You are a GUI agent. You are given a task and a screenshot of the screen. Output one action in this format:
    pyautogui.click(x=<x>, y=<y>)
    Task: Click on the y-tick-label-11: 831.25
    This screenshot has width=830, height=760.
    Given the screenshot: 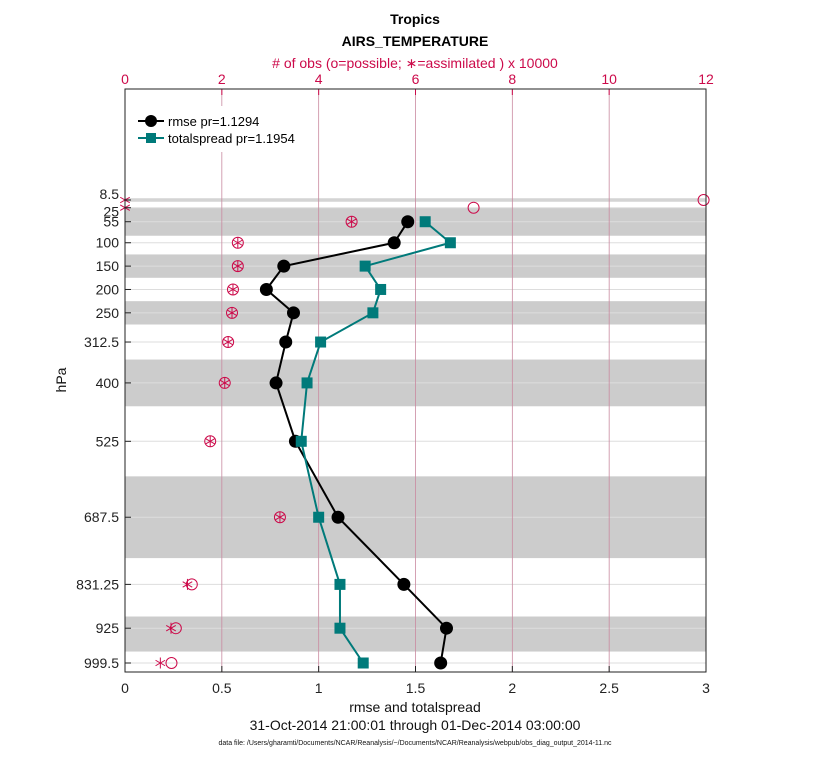 What is the action you would take?
    pyautogui.click(x=97, y=584)
    